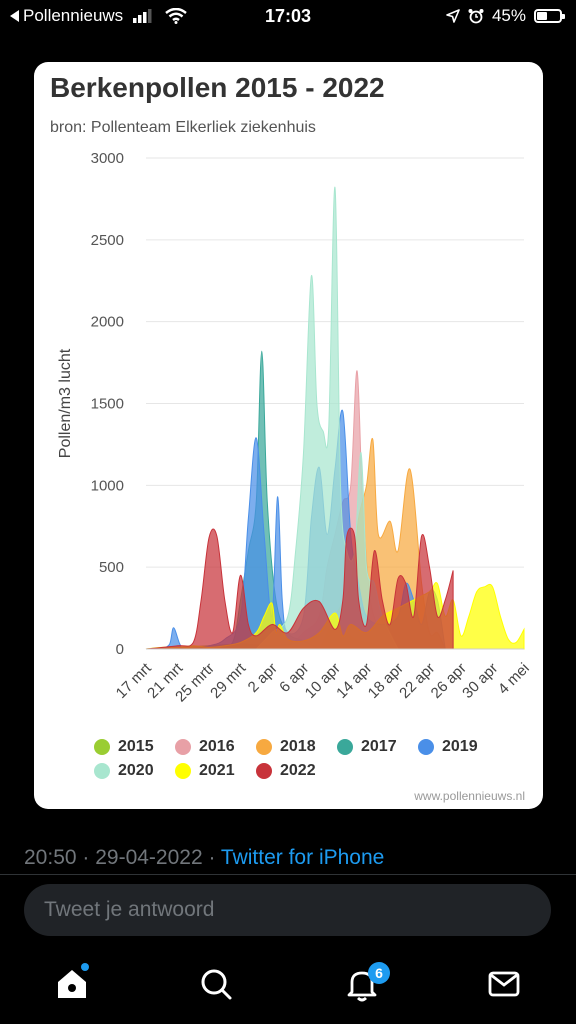  I want to click on status-bar: Pollennieuws 17:03 45%, so click(288, 17).